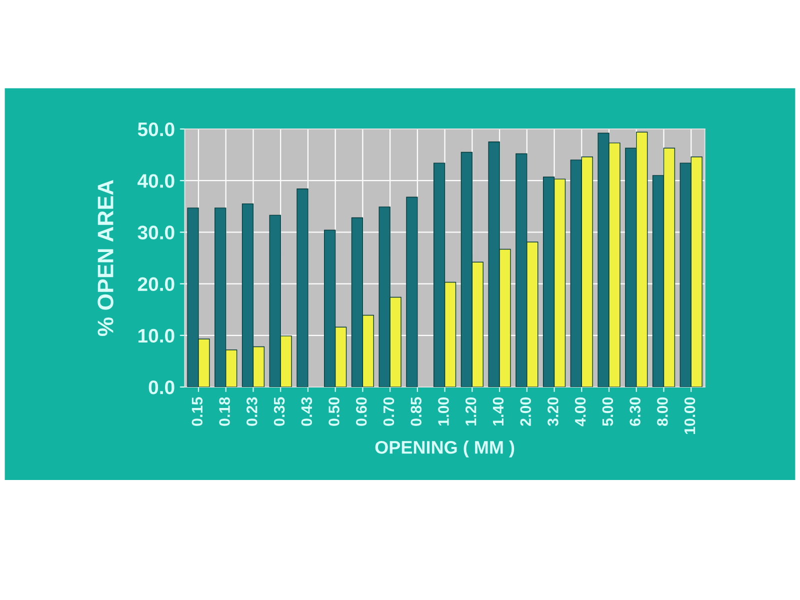  What do you see at coordinates (444, 449) in the screenshot?
I see `x-axis-title: OPENING ( MM )` at bounding box center [444, 449].